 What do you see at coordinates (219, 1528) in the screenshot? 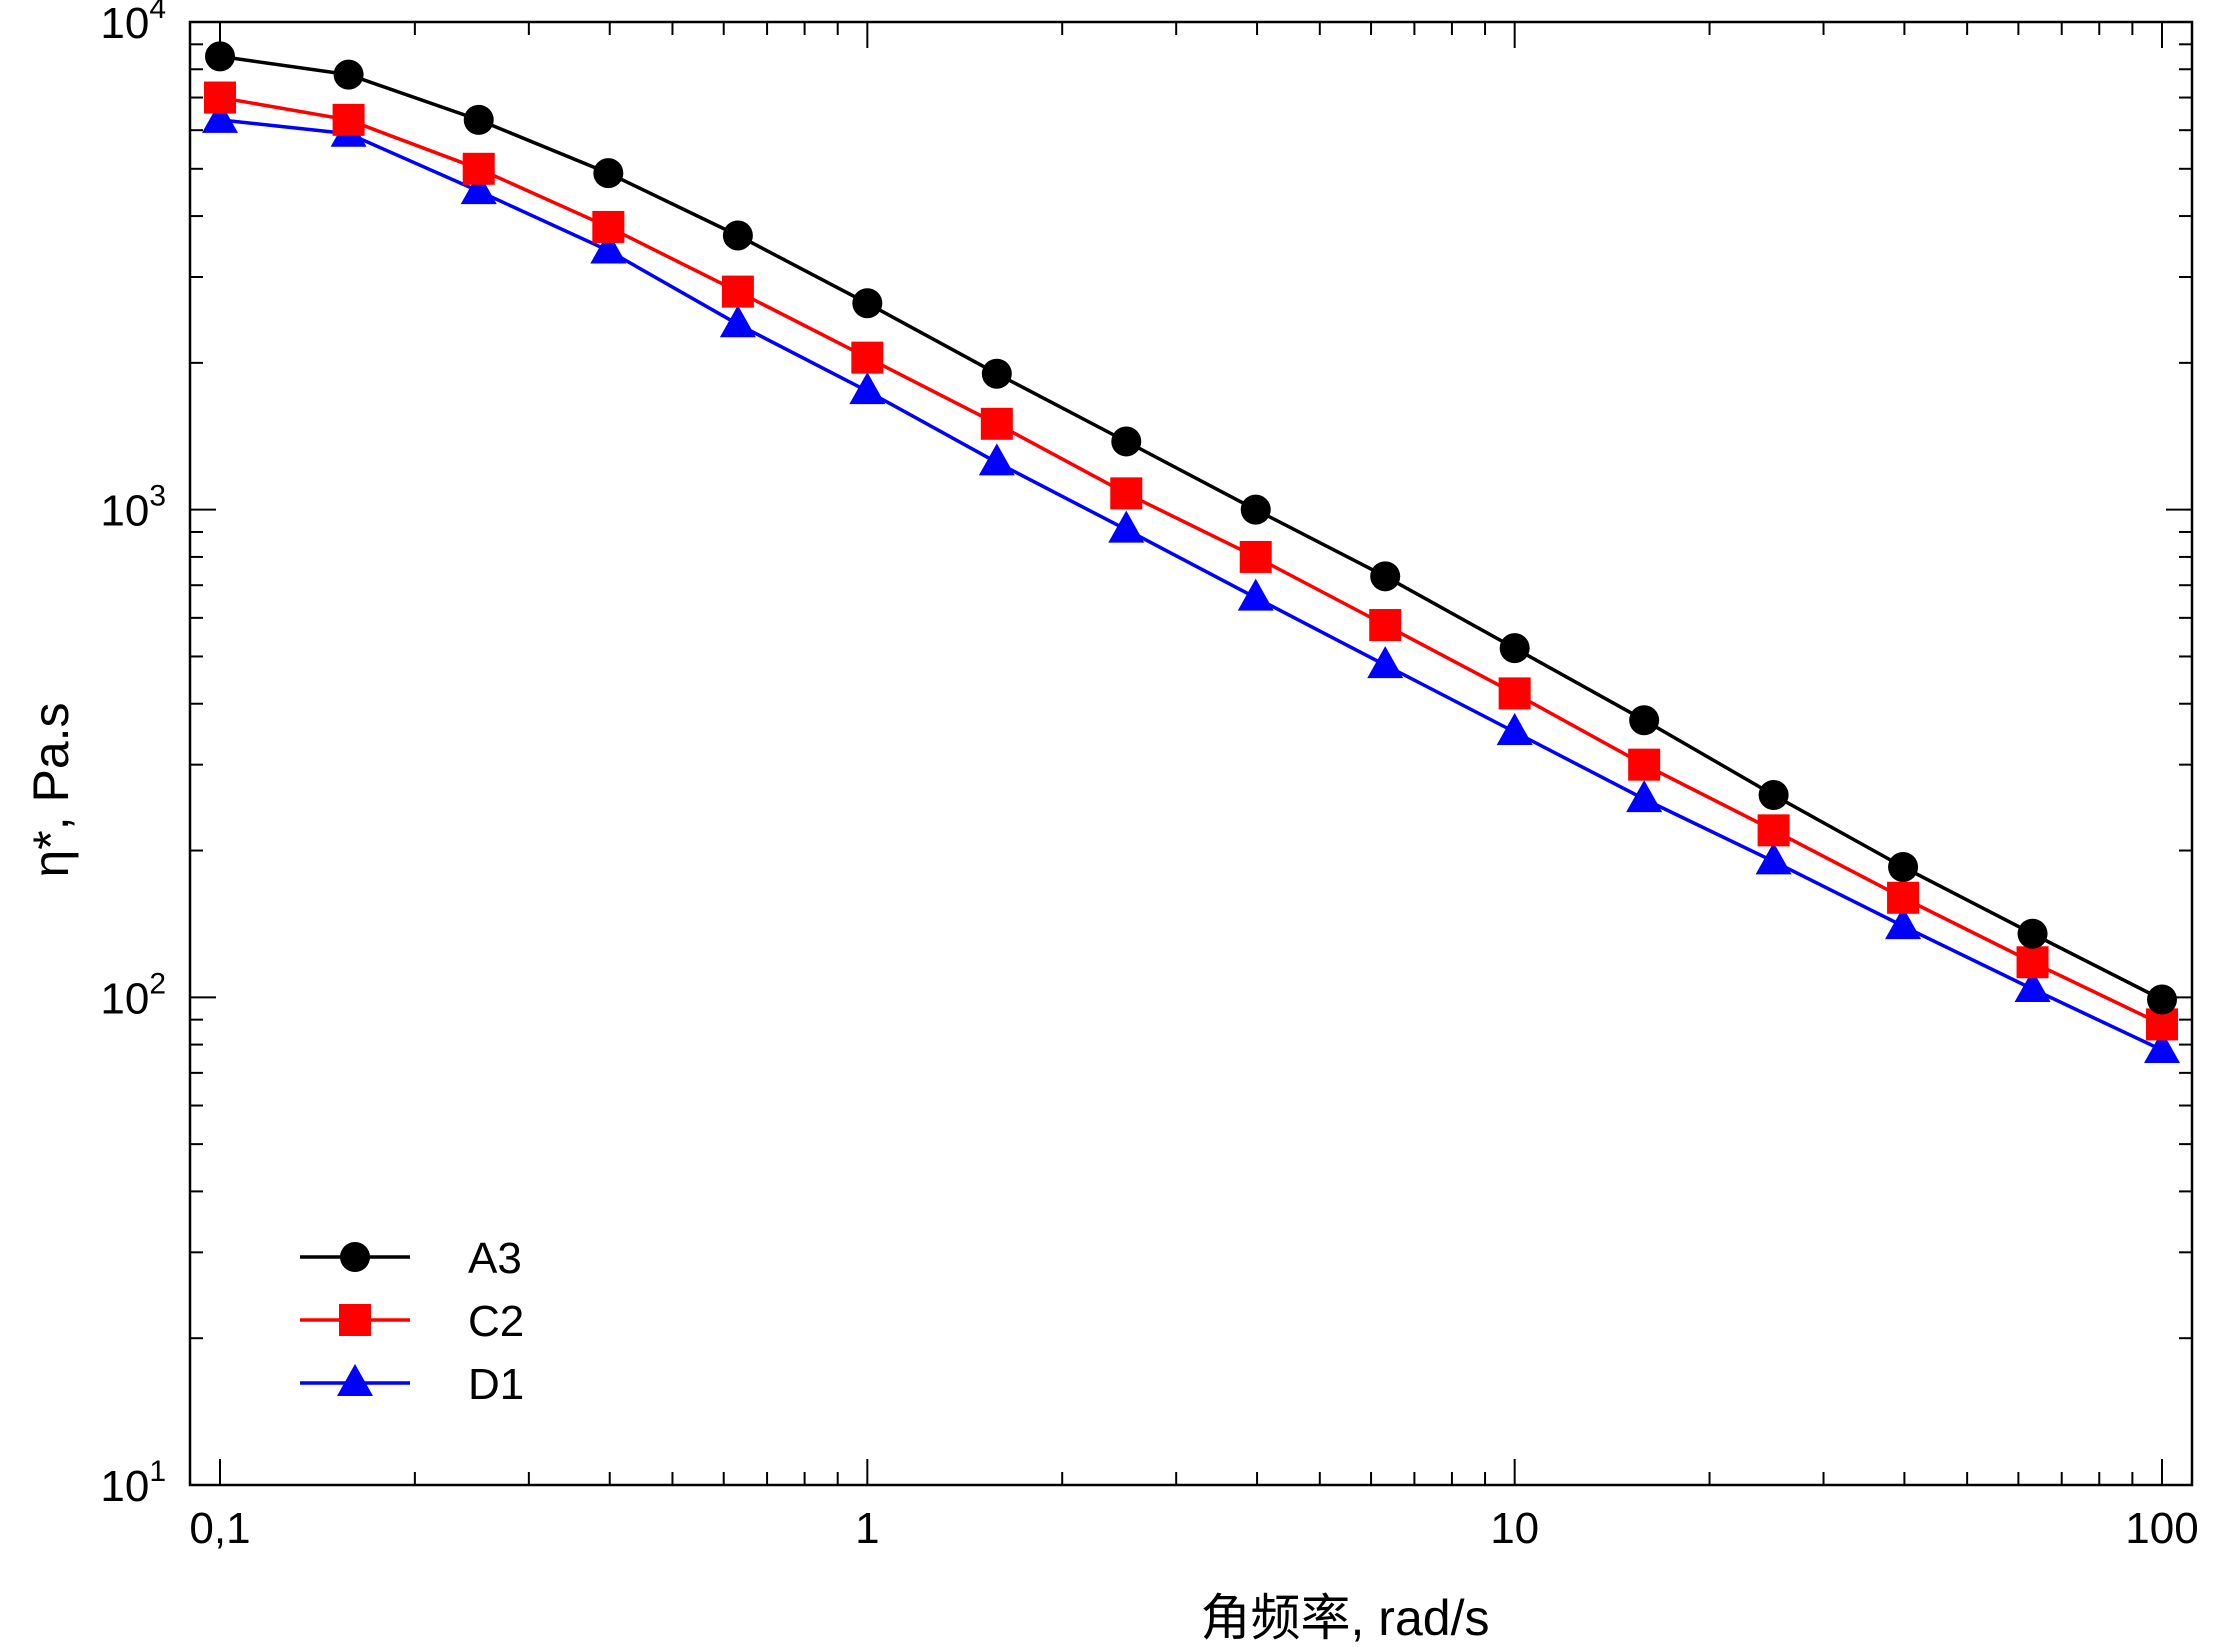
I see `x-tick-label: 0,1` at bounding box center [219, 1528].